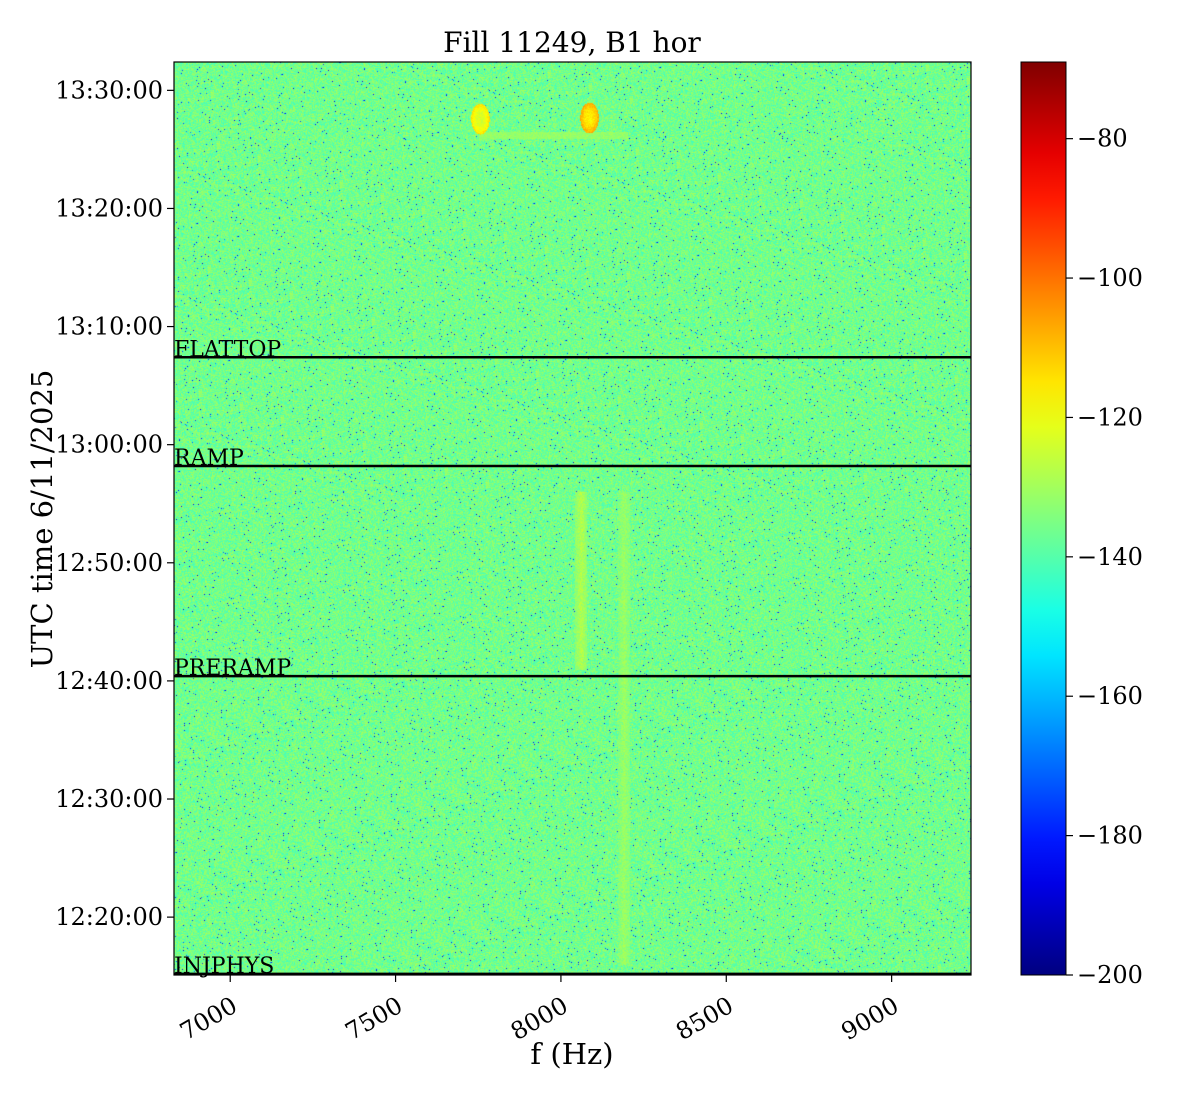 Image resolution: width=1200 pixels, height=1100 pixels. Describe the element at coordinates (1110, 557) in the screenshot. I see `colorbar-tick-label: −140` at that location.